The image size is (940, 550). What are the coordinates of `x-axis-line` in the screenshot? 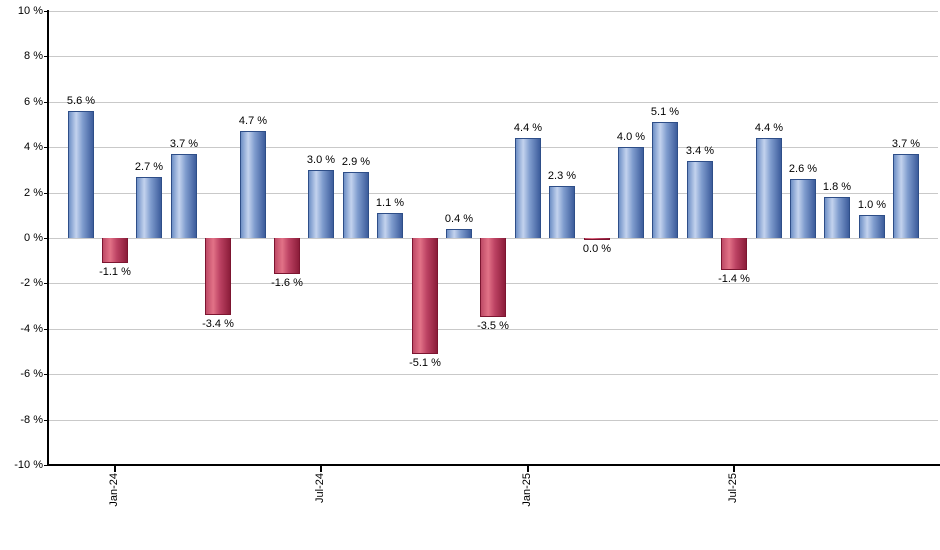 It's located at (493, 465).